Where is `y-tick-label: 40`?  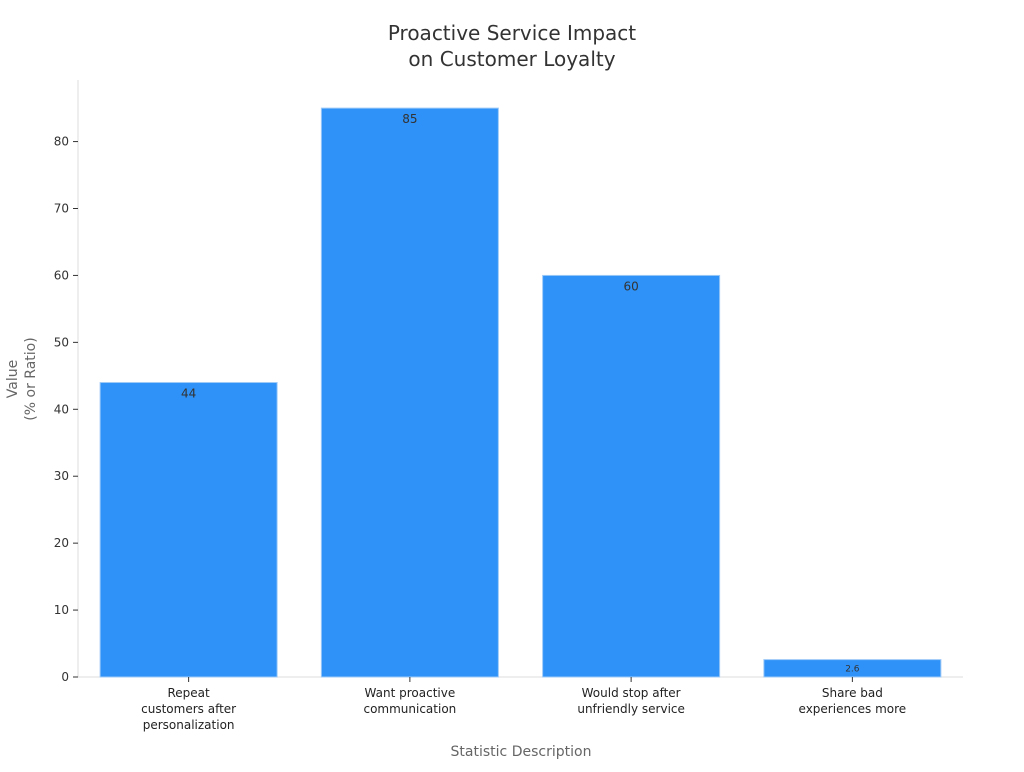 y-tick-label: 40 is located at coordinates (61, 409).